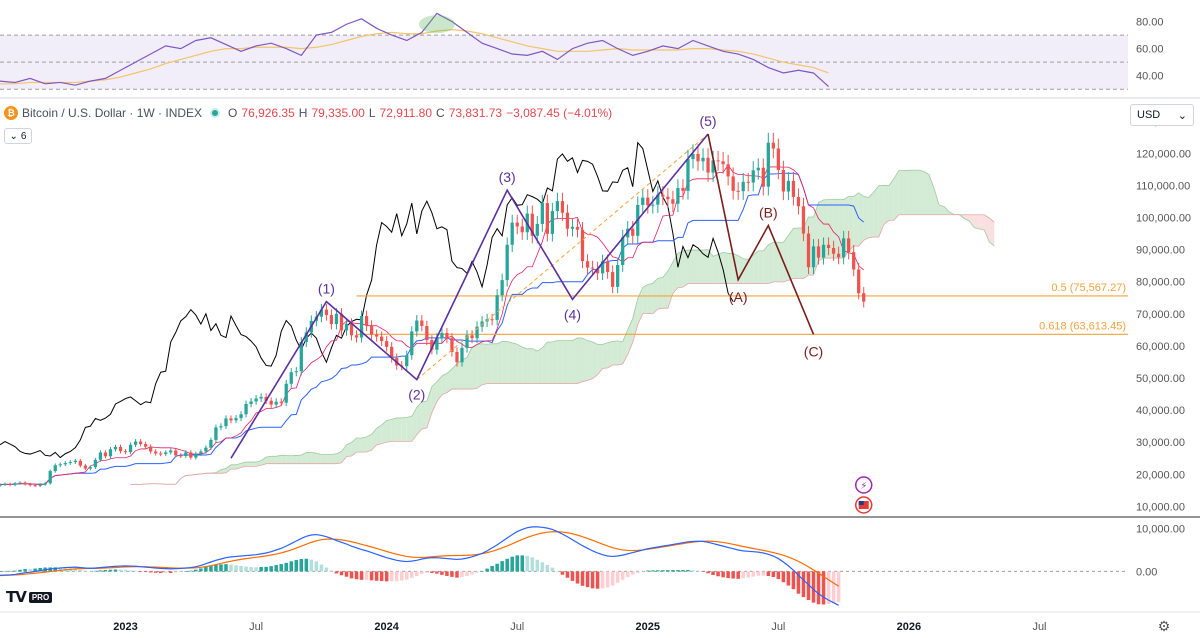 The height and width of the screenshot is (638, 1200). I want to click on tv-mark-icon: TV, so click(16, 597).